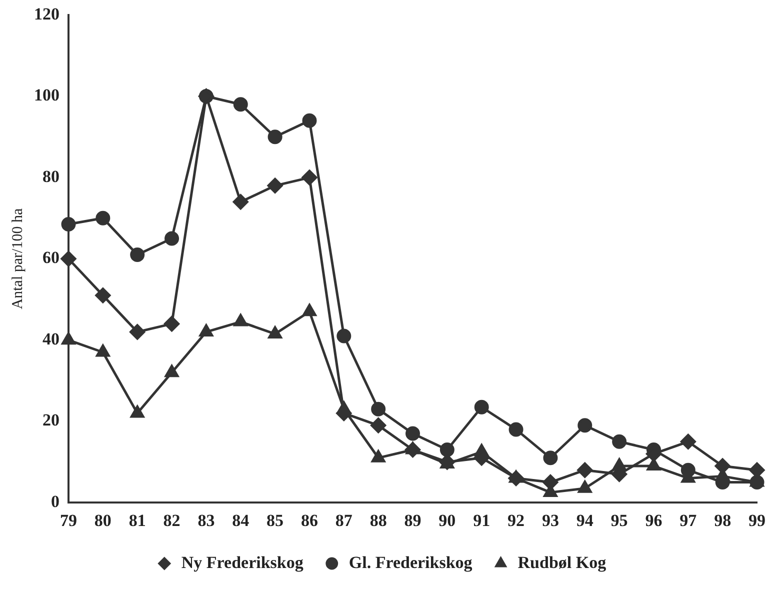 Image resolution: width=782 pixels, height=592 pixels. I want to click on x-tick-label: 89, so click(413, 520).